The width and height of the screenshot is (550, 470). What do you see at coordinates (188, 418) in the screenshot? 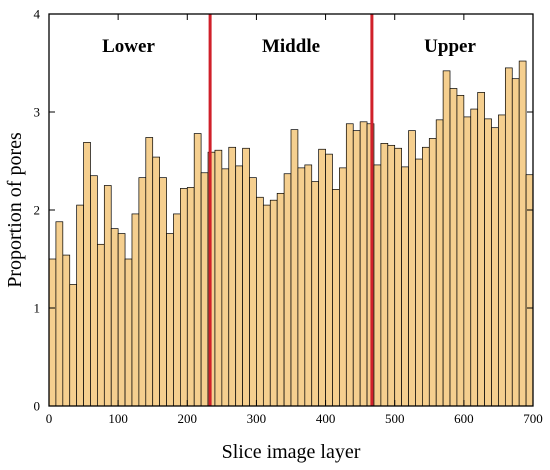
I see `x-tick-label: 200` at bounding box center [188, 418].